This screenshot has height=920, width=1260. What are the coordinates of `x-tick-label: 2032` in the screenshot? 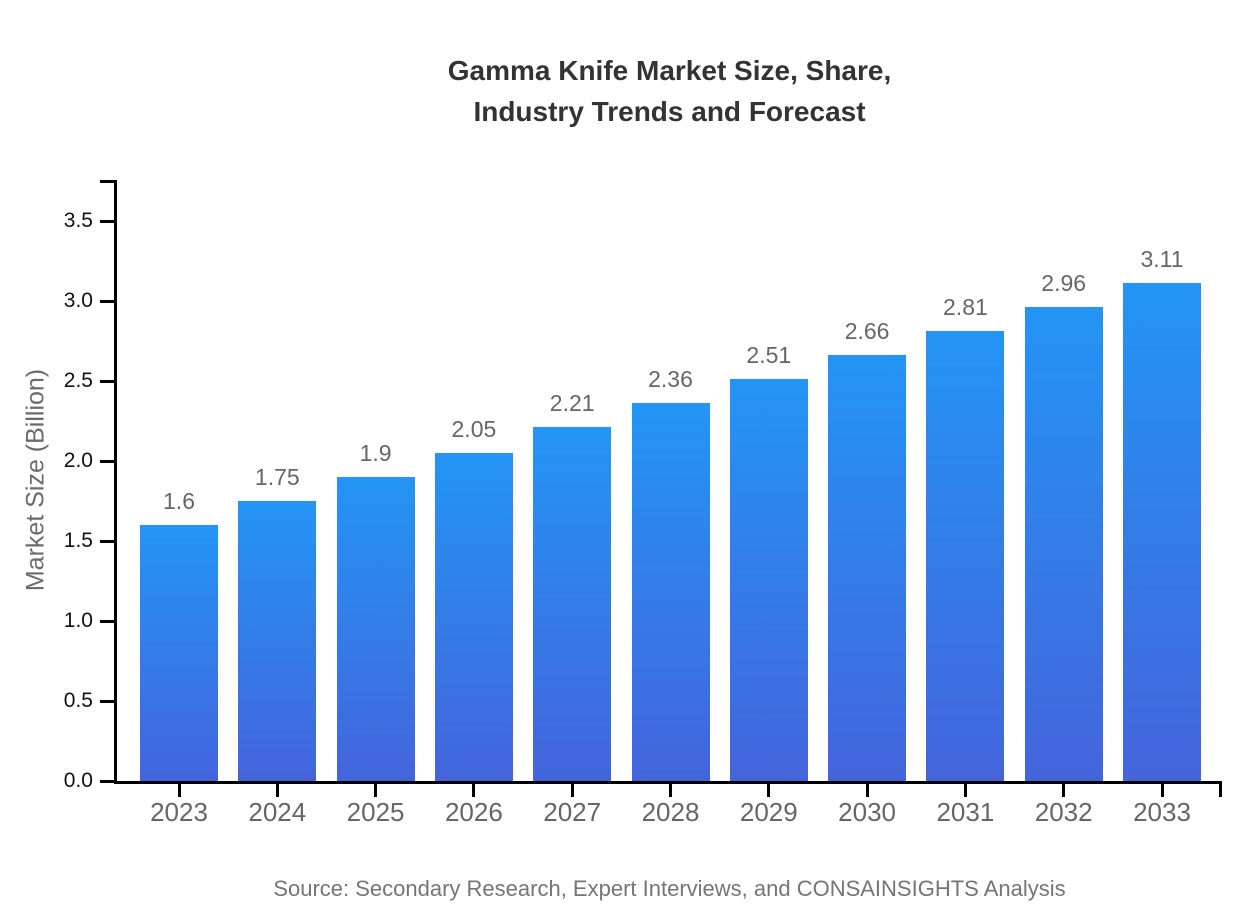 It's located at (1063, 812).